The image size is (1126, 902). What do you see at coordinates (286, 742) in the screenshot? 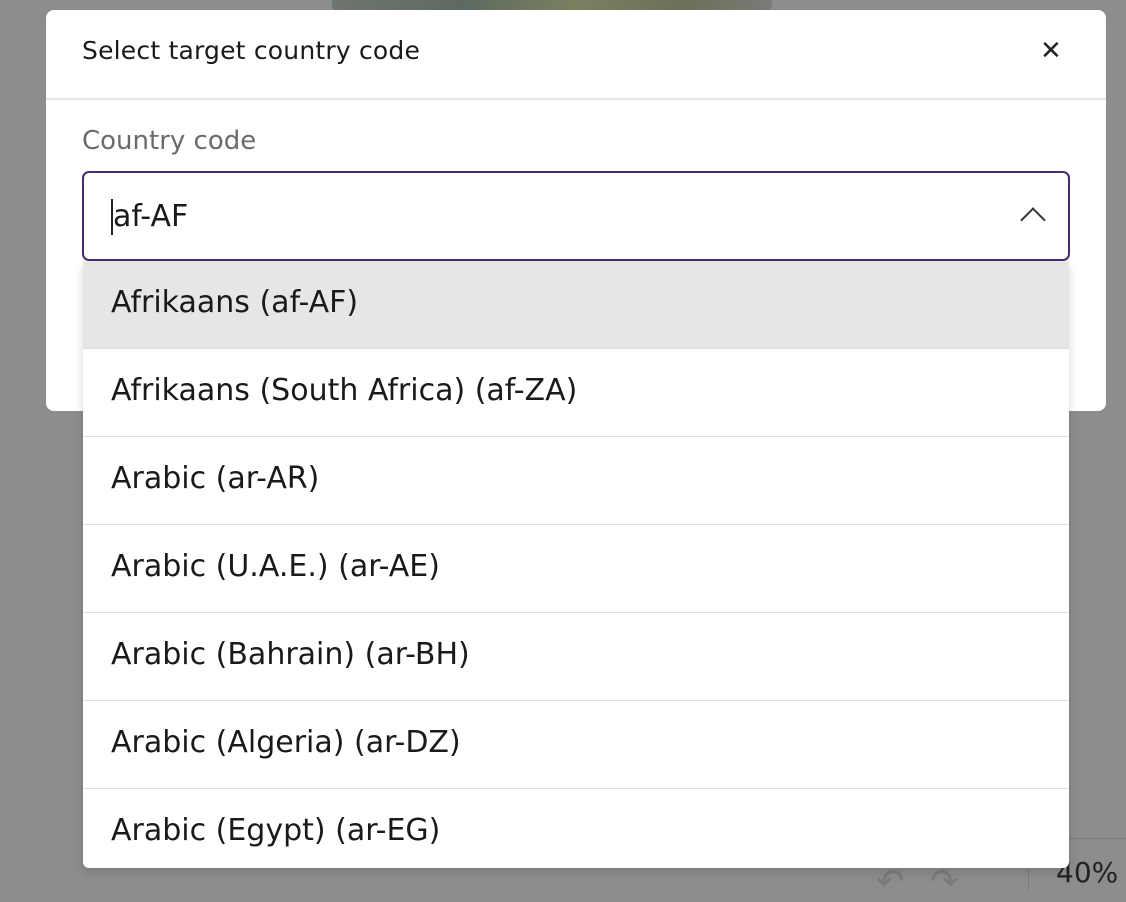
I see `option-label: Arabic (Algeria) (ar-DZ)` at bounding box center [286, 742].